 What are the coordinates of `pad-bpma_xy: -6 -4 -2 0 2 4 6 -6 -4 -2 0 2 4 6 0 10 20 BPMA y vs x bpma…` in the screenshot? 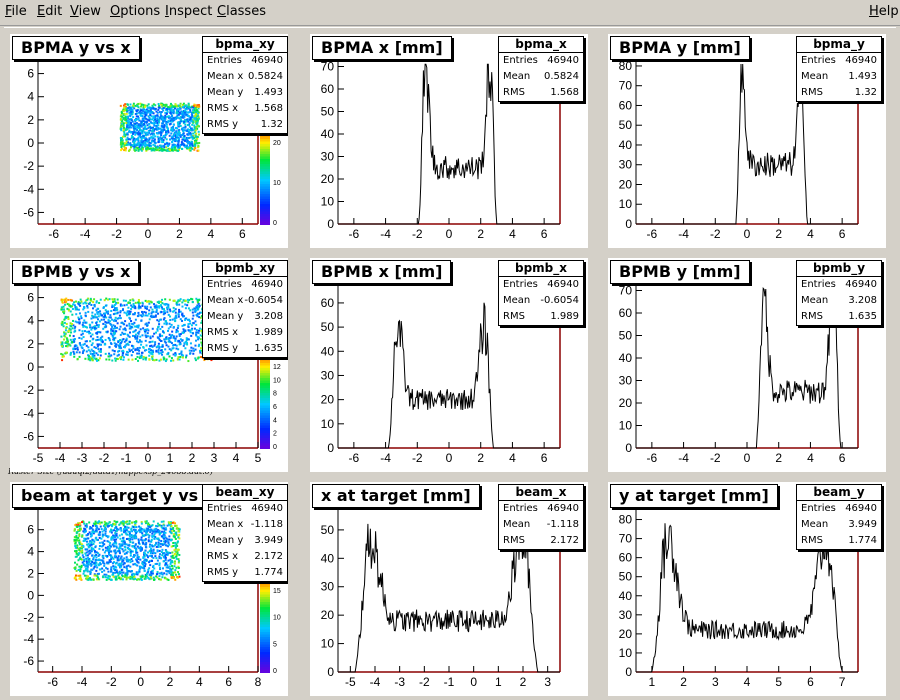 It's located at (149, 141).